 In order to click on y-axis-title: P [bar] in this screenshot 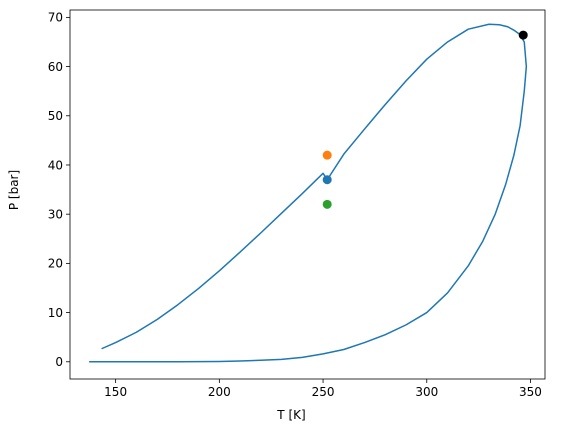, I will do `click(14, 190)`.